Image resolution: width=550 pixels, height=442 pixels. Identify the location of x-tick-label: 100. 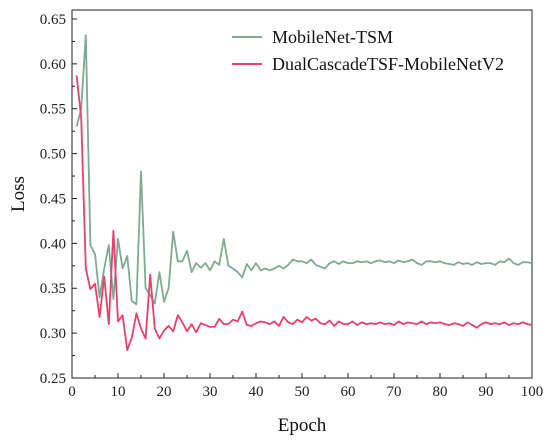
(532, 392).